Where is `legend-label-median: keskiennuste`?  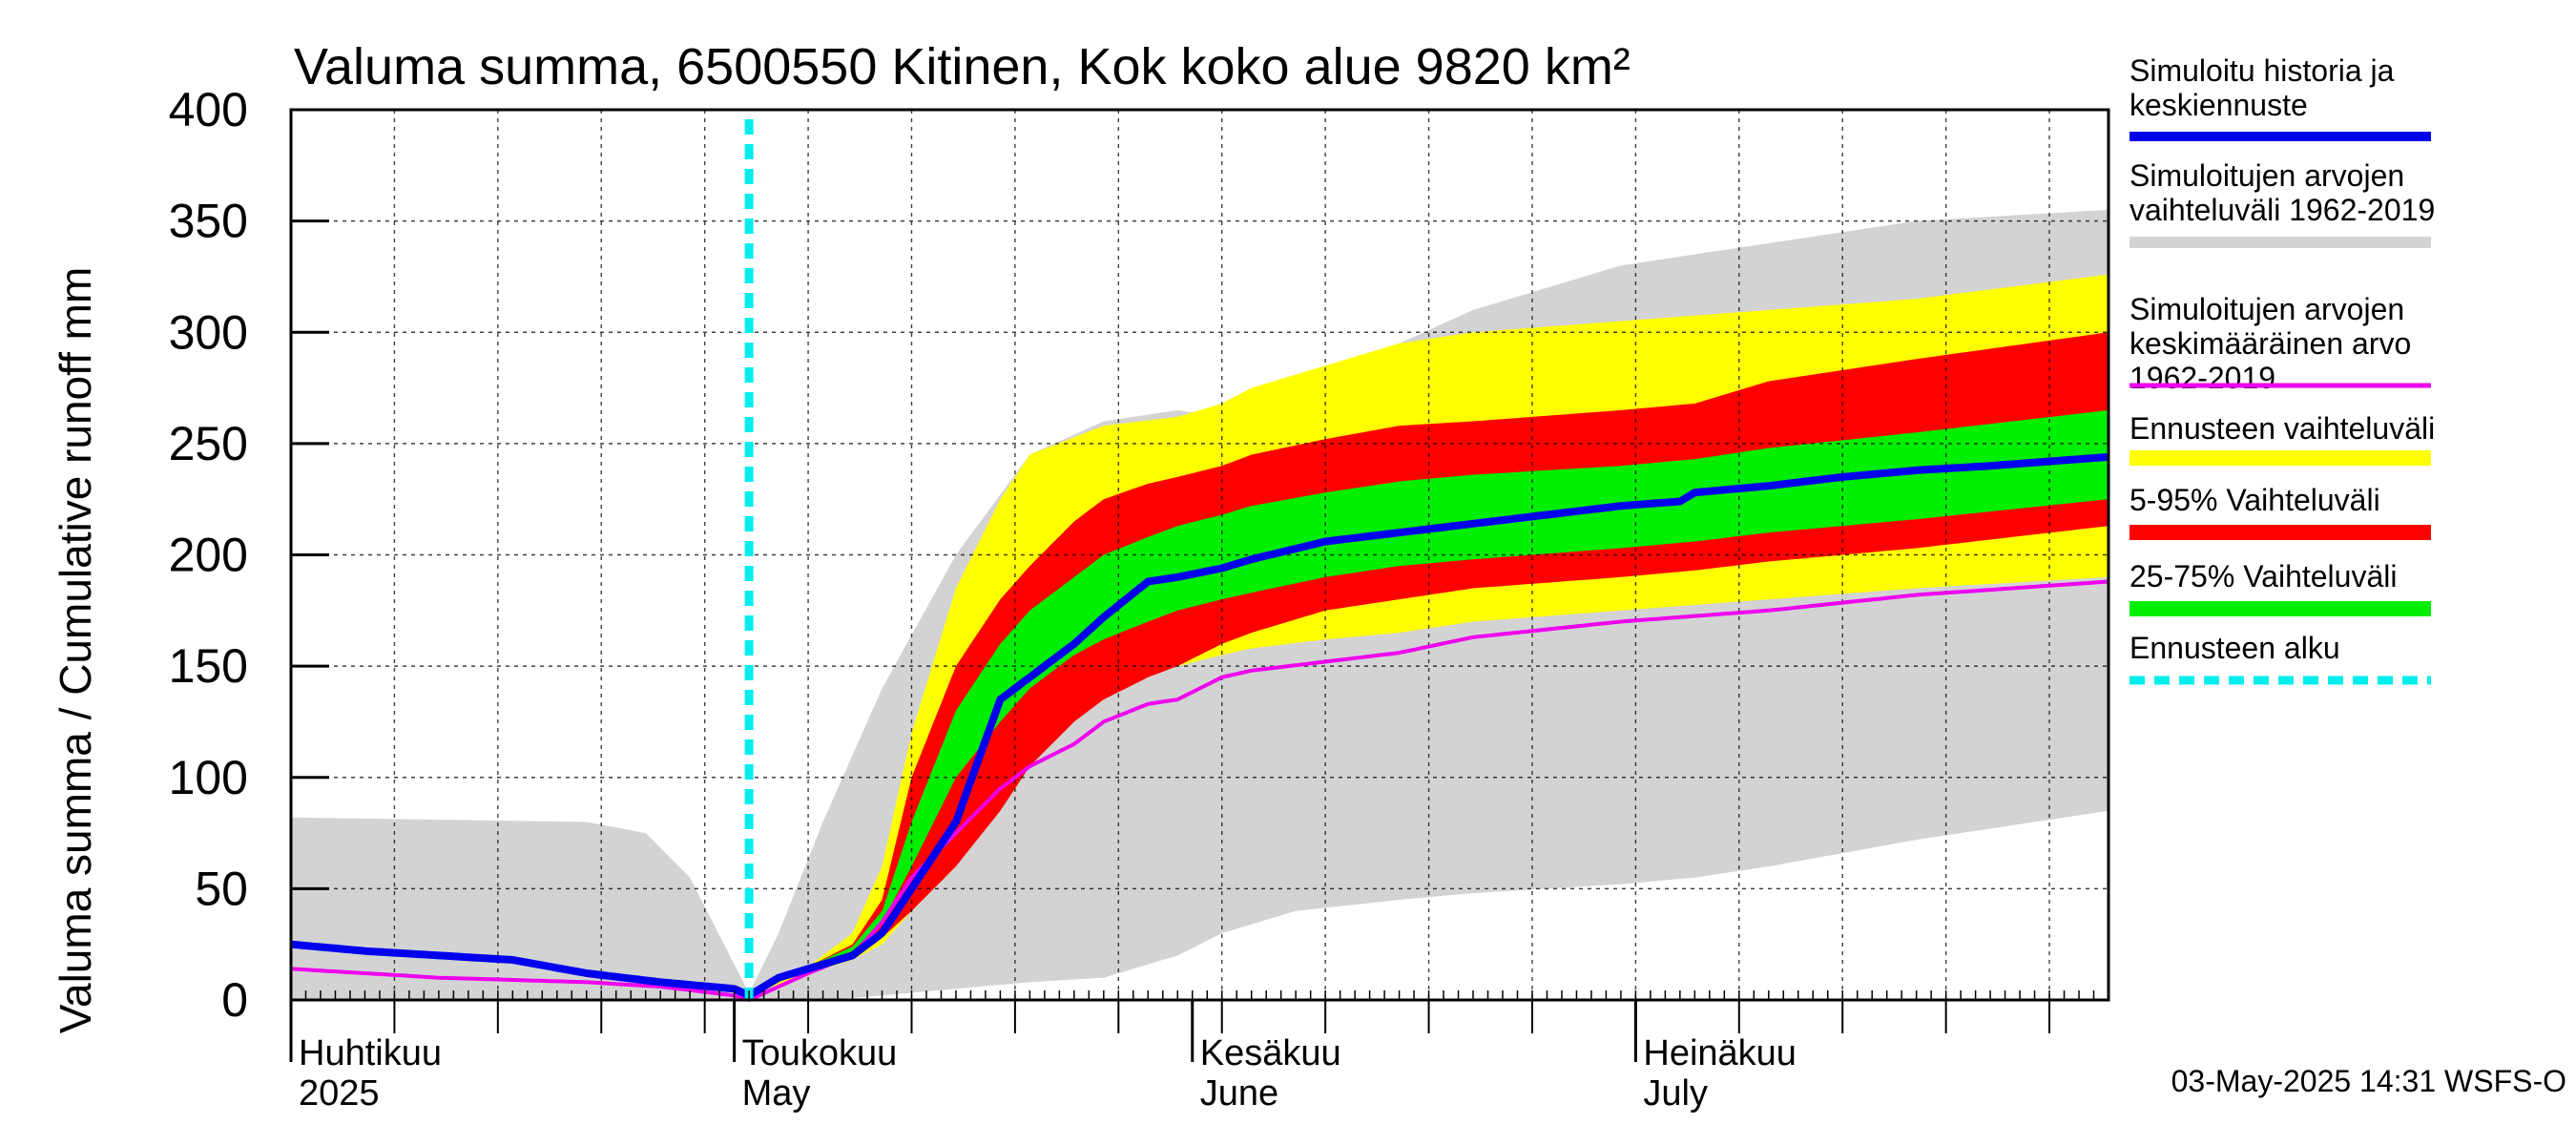
legend-label-median: keskiennuste is located at coordinates (2218, 105).